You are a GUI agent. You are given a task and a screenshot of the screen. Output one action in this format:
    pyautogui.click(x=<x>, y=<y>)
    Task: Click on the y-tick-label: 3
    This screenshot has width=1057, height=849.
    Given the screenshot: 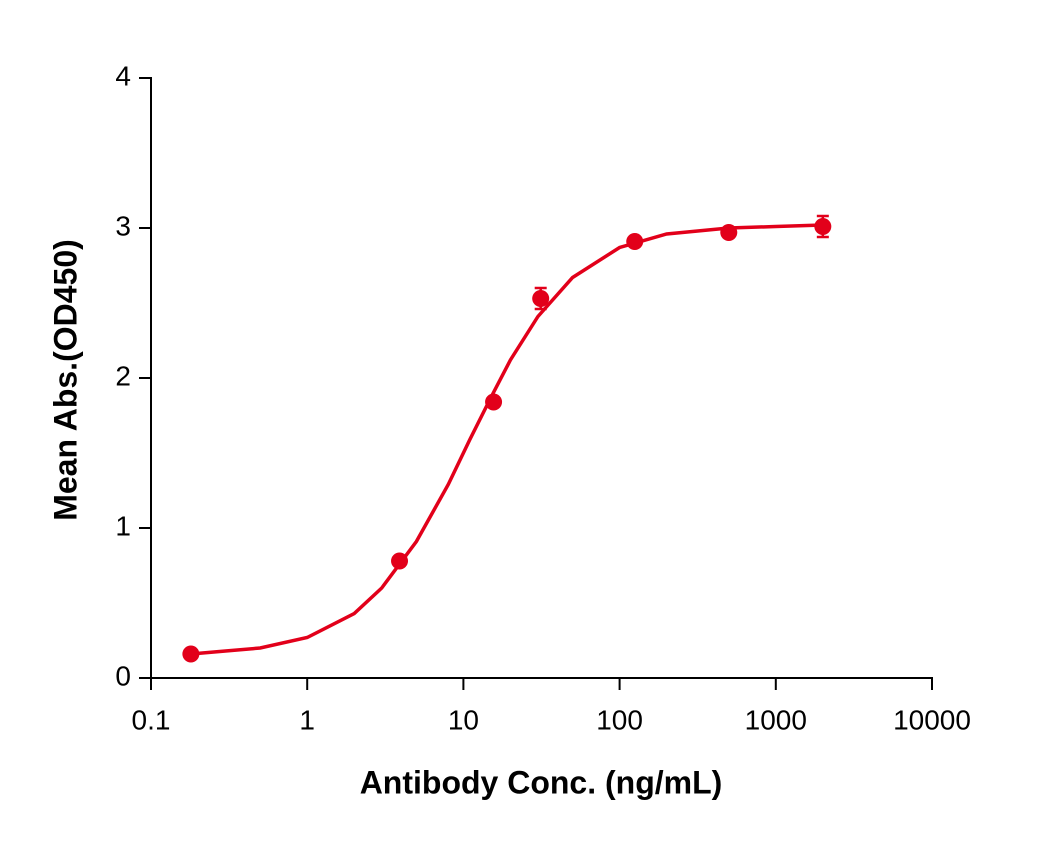 What is the action you would take?
    pyautogui.click(x=123, y=225)
    